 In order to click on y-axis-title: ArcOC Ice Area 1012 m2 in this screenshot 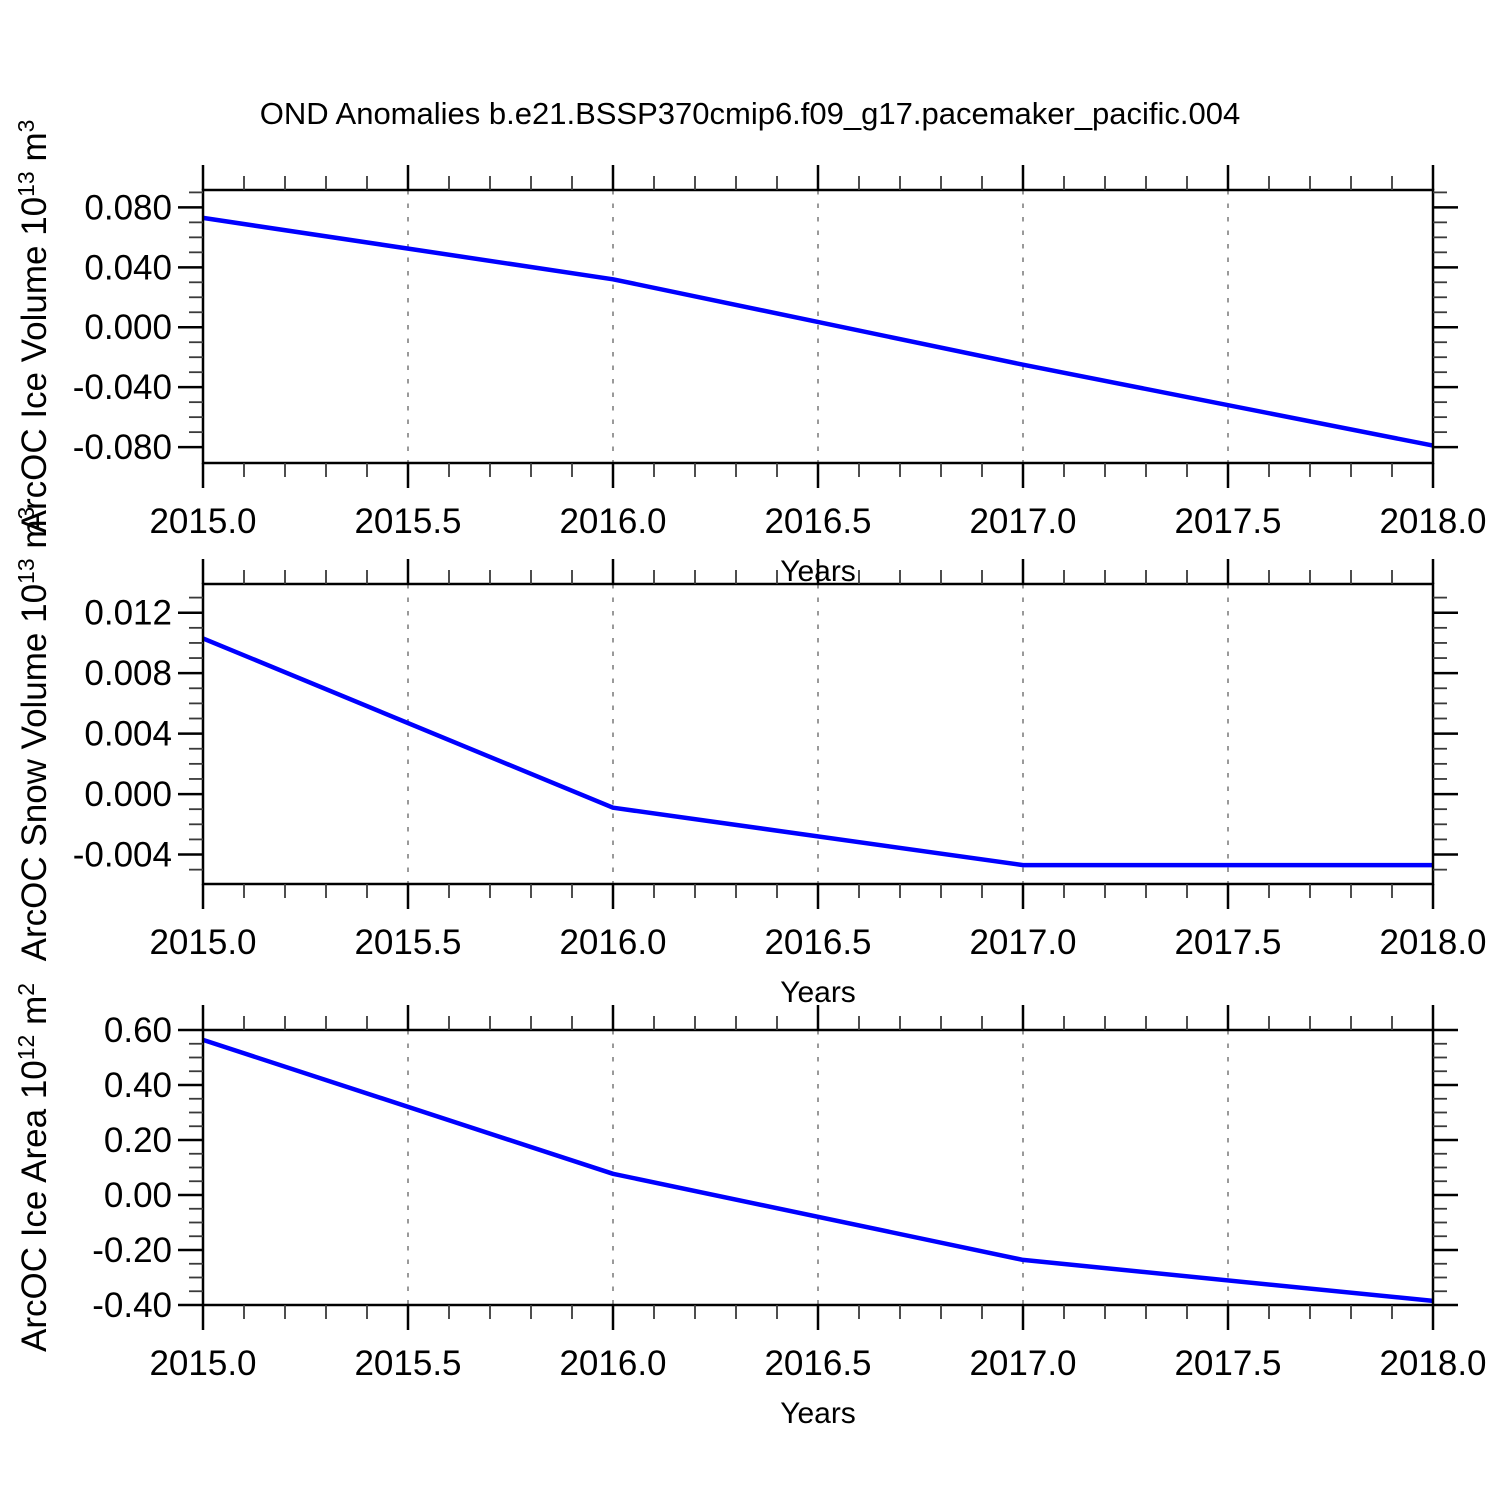, I will do `click(33, 1167)`.